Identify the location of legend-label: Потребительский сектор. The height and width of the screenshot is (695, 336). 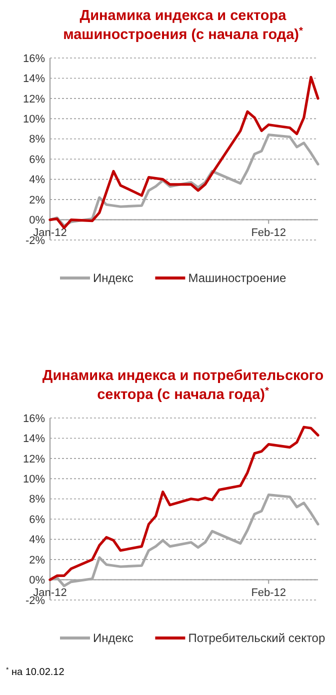
(257, 638).